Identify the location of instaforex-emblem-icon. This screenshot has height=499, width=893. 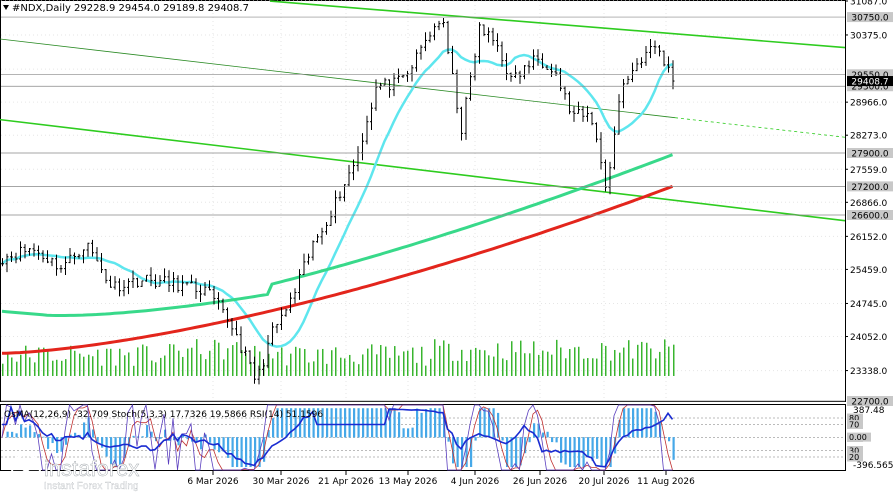
(26, 469).